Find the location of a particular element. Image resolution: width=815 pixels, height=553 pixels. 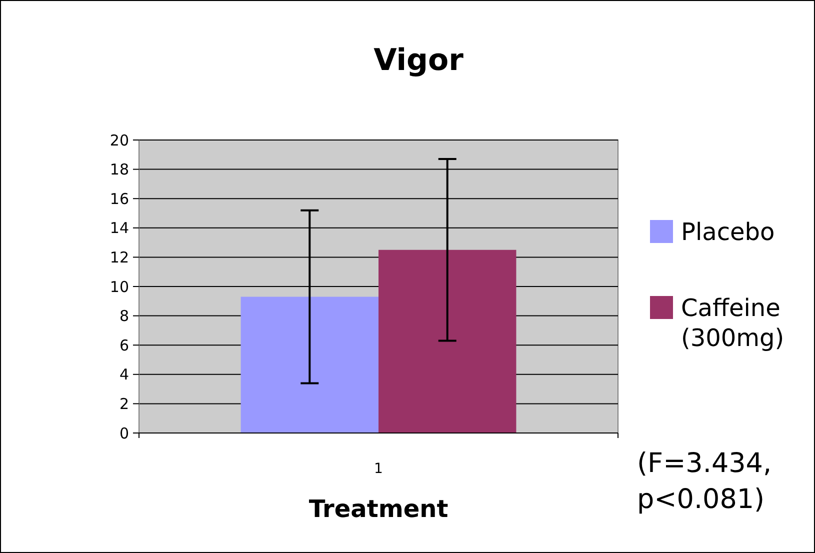

legend-label: Caffeine (300mg) is located at coordinates (732, 323).